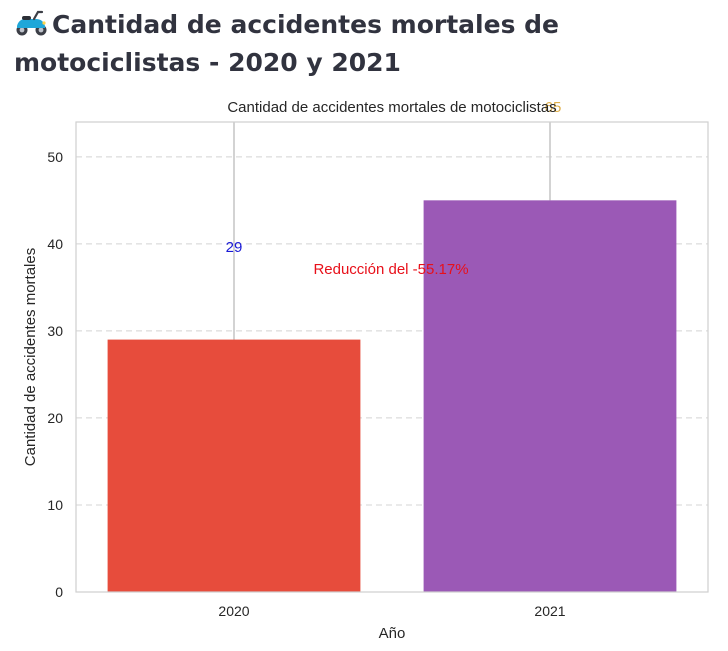 This screenshot has width=728, height=651. What do you see at coordinates (234, 247) in the screenshot?
I see `data-label-2020: 29` at bounding box center [234, 247].